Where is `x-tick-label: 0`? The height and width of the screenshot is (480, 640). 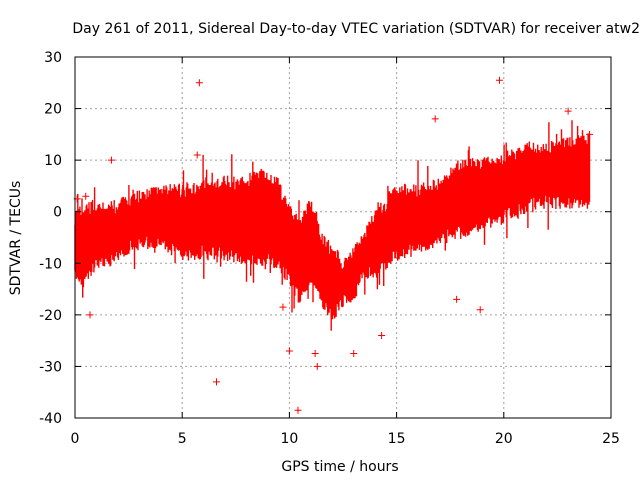 x-tick-label: 0 is located at coordinates (75, 439).